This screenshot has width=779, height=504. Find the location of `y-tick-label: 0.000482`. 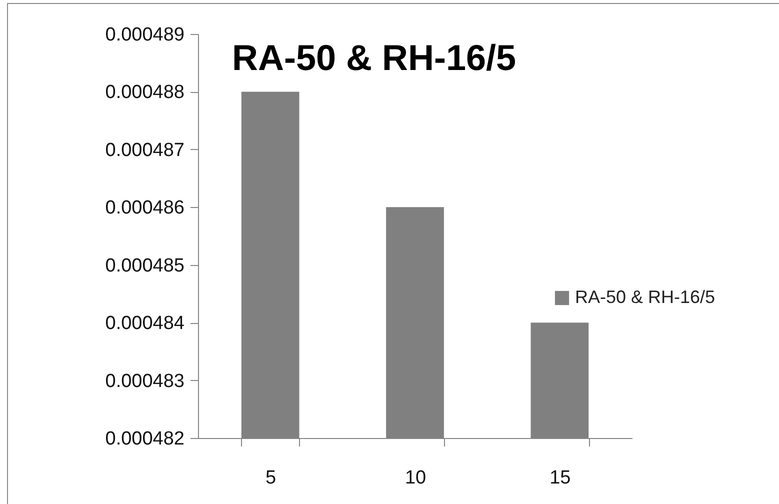

y-tick-label: 0.000482 is located at coordinates (144, 439).